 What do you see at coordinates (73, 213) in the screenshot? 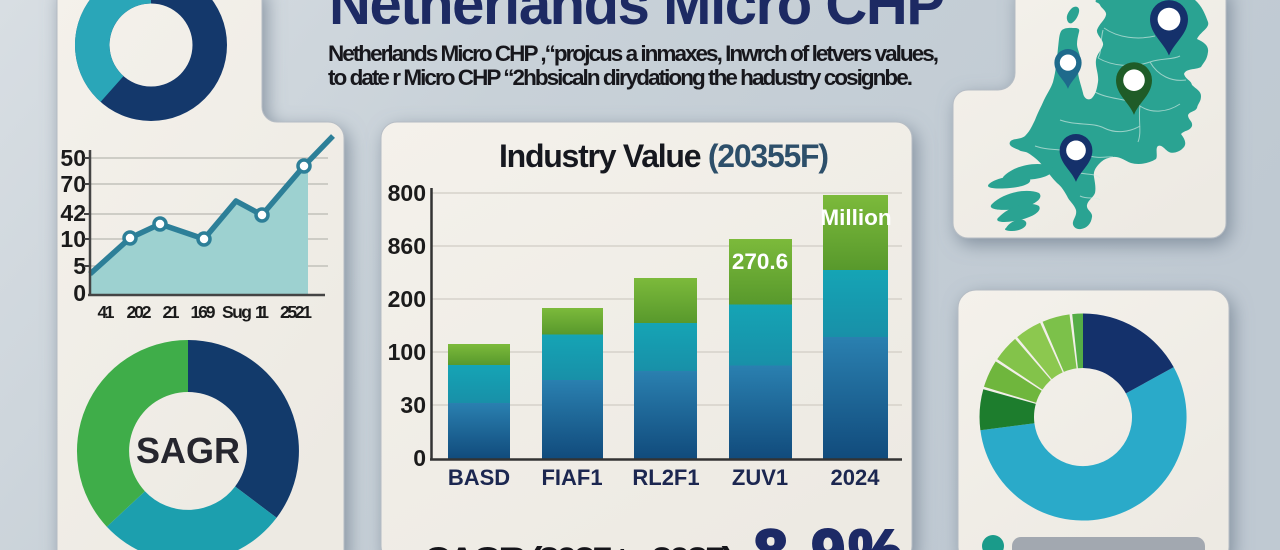
I see `svg-text: 42` at bounding box center [73, 213].